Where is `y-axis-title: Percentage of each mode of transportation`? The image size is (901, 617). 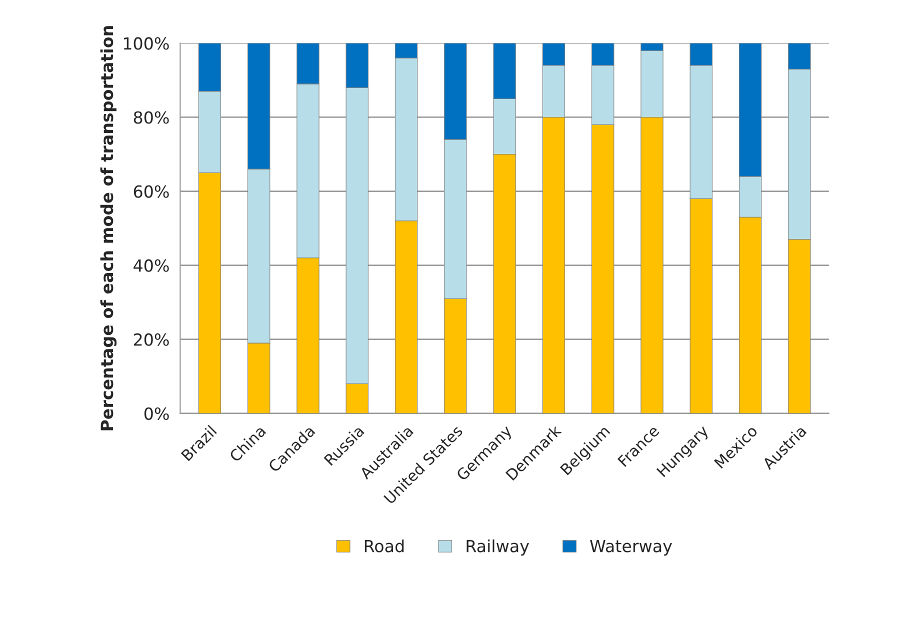 y-axis-title: Percentage of each mode of transportation is located at coordinates (108, 228).